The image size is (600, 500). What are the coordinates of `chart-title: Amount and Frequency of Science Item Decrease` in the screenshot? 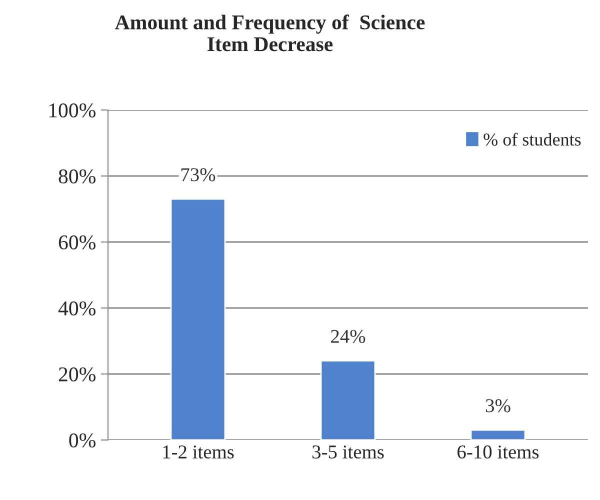 It's located at (270, 33).